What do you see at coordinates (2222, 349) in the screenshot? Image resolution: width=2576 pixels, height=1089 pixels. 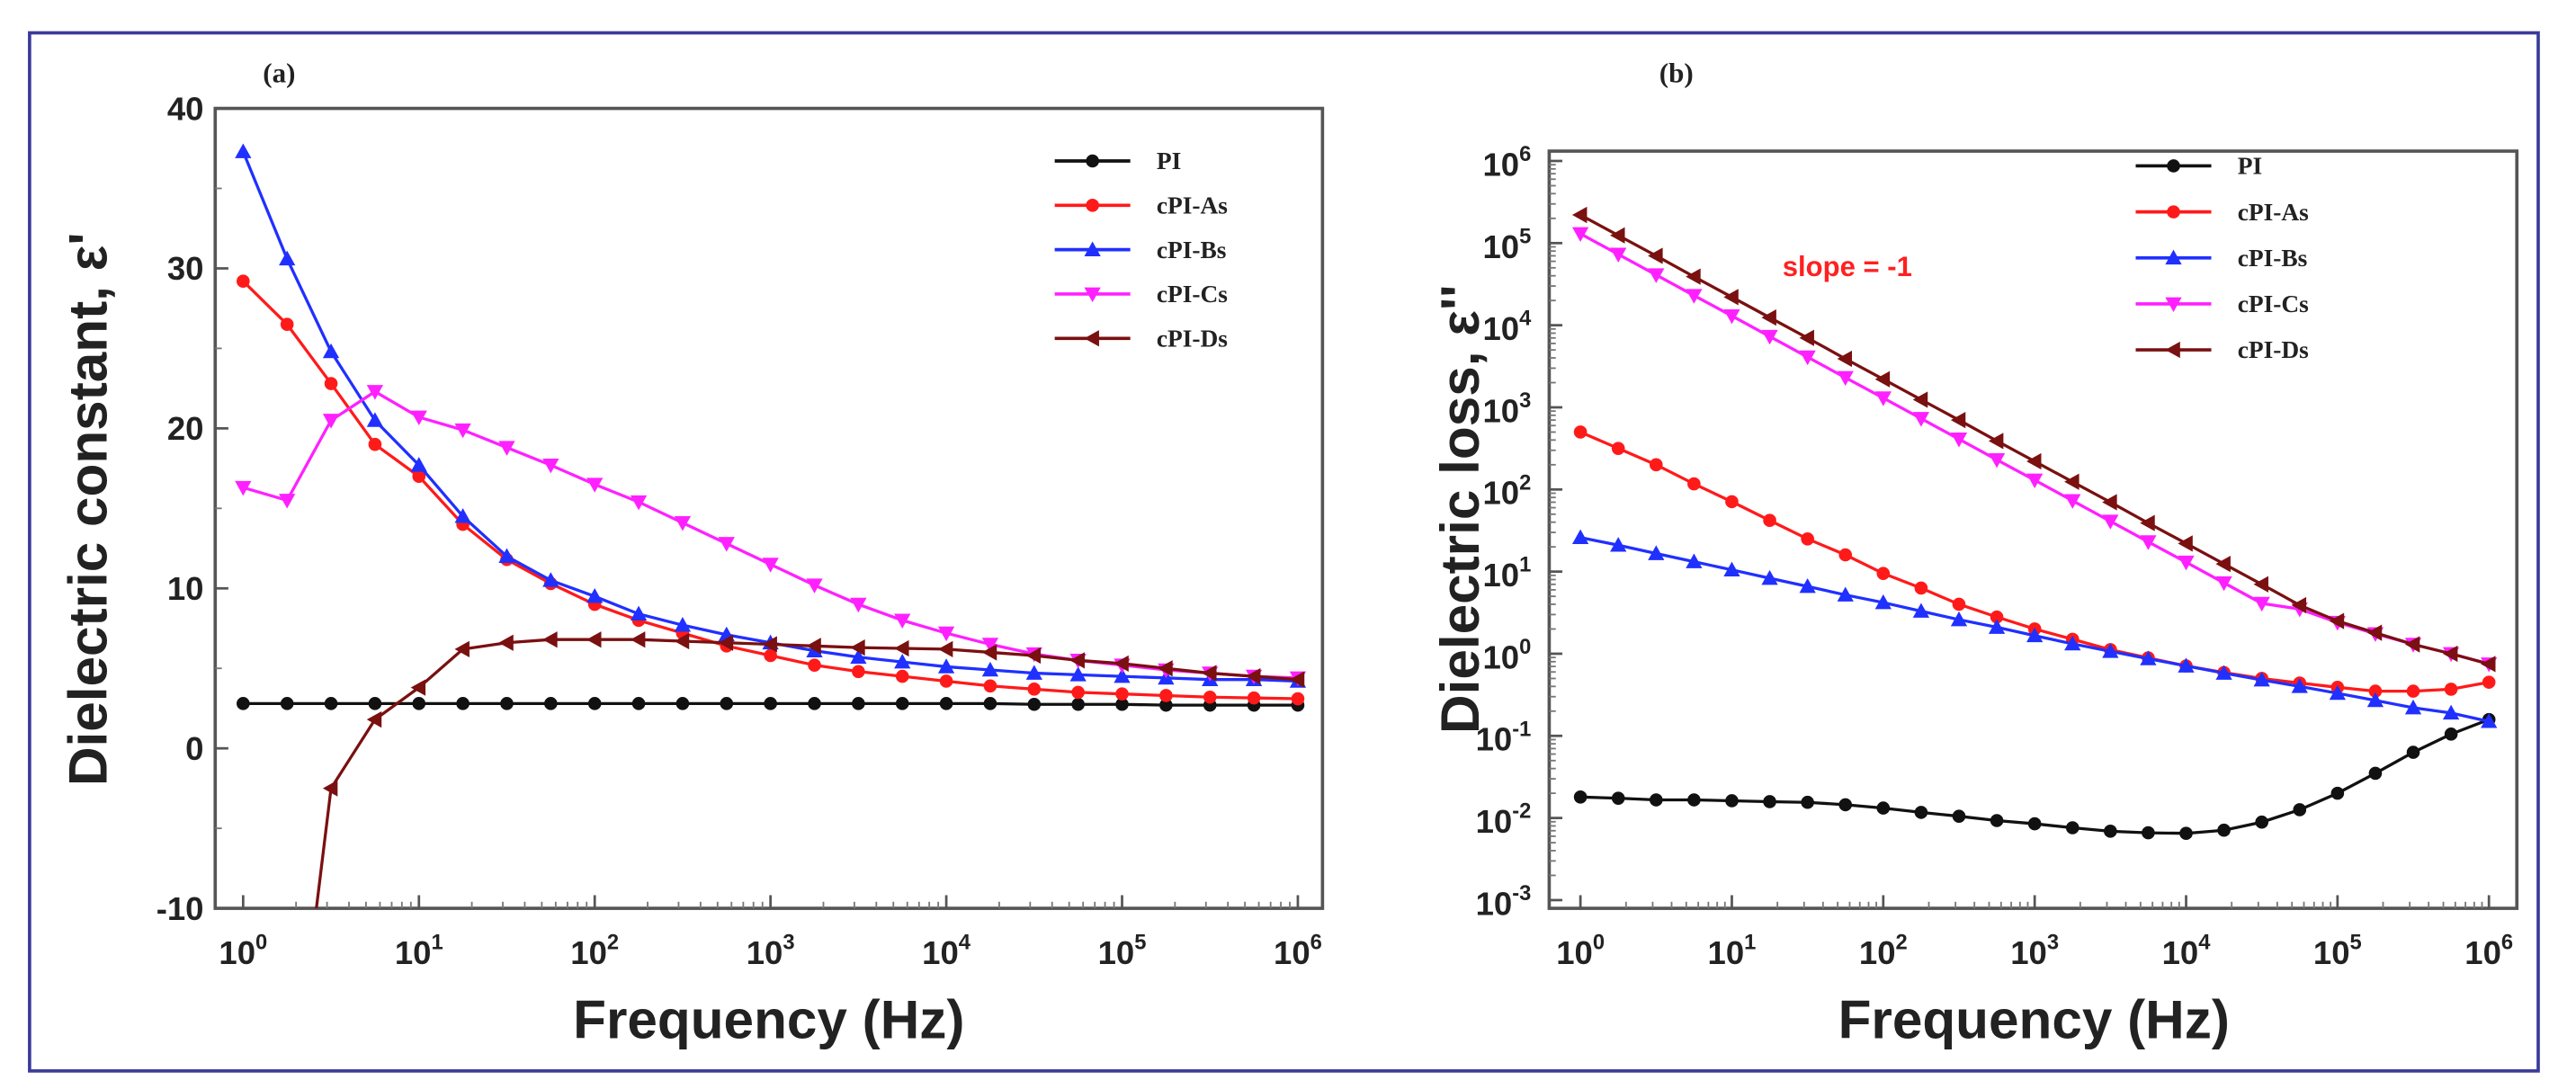 I see `legend-item: cPI-Ds` at bounding box center [2222, 349].